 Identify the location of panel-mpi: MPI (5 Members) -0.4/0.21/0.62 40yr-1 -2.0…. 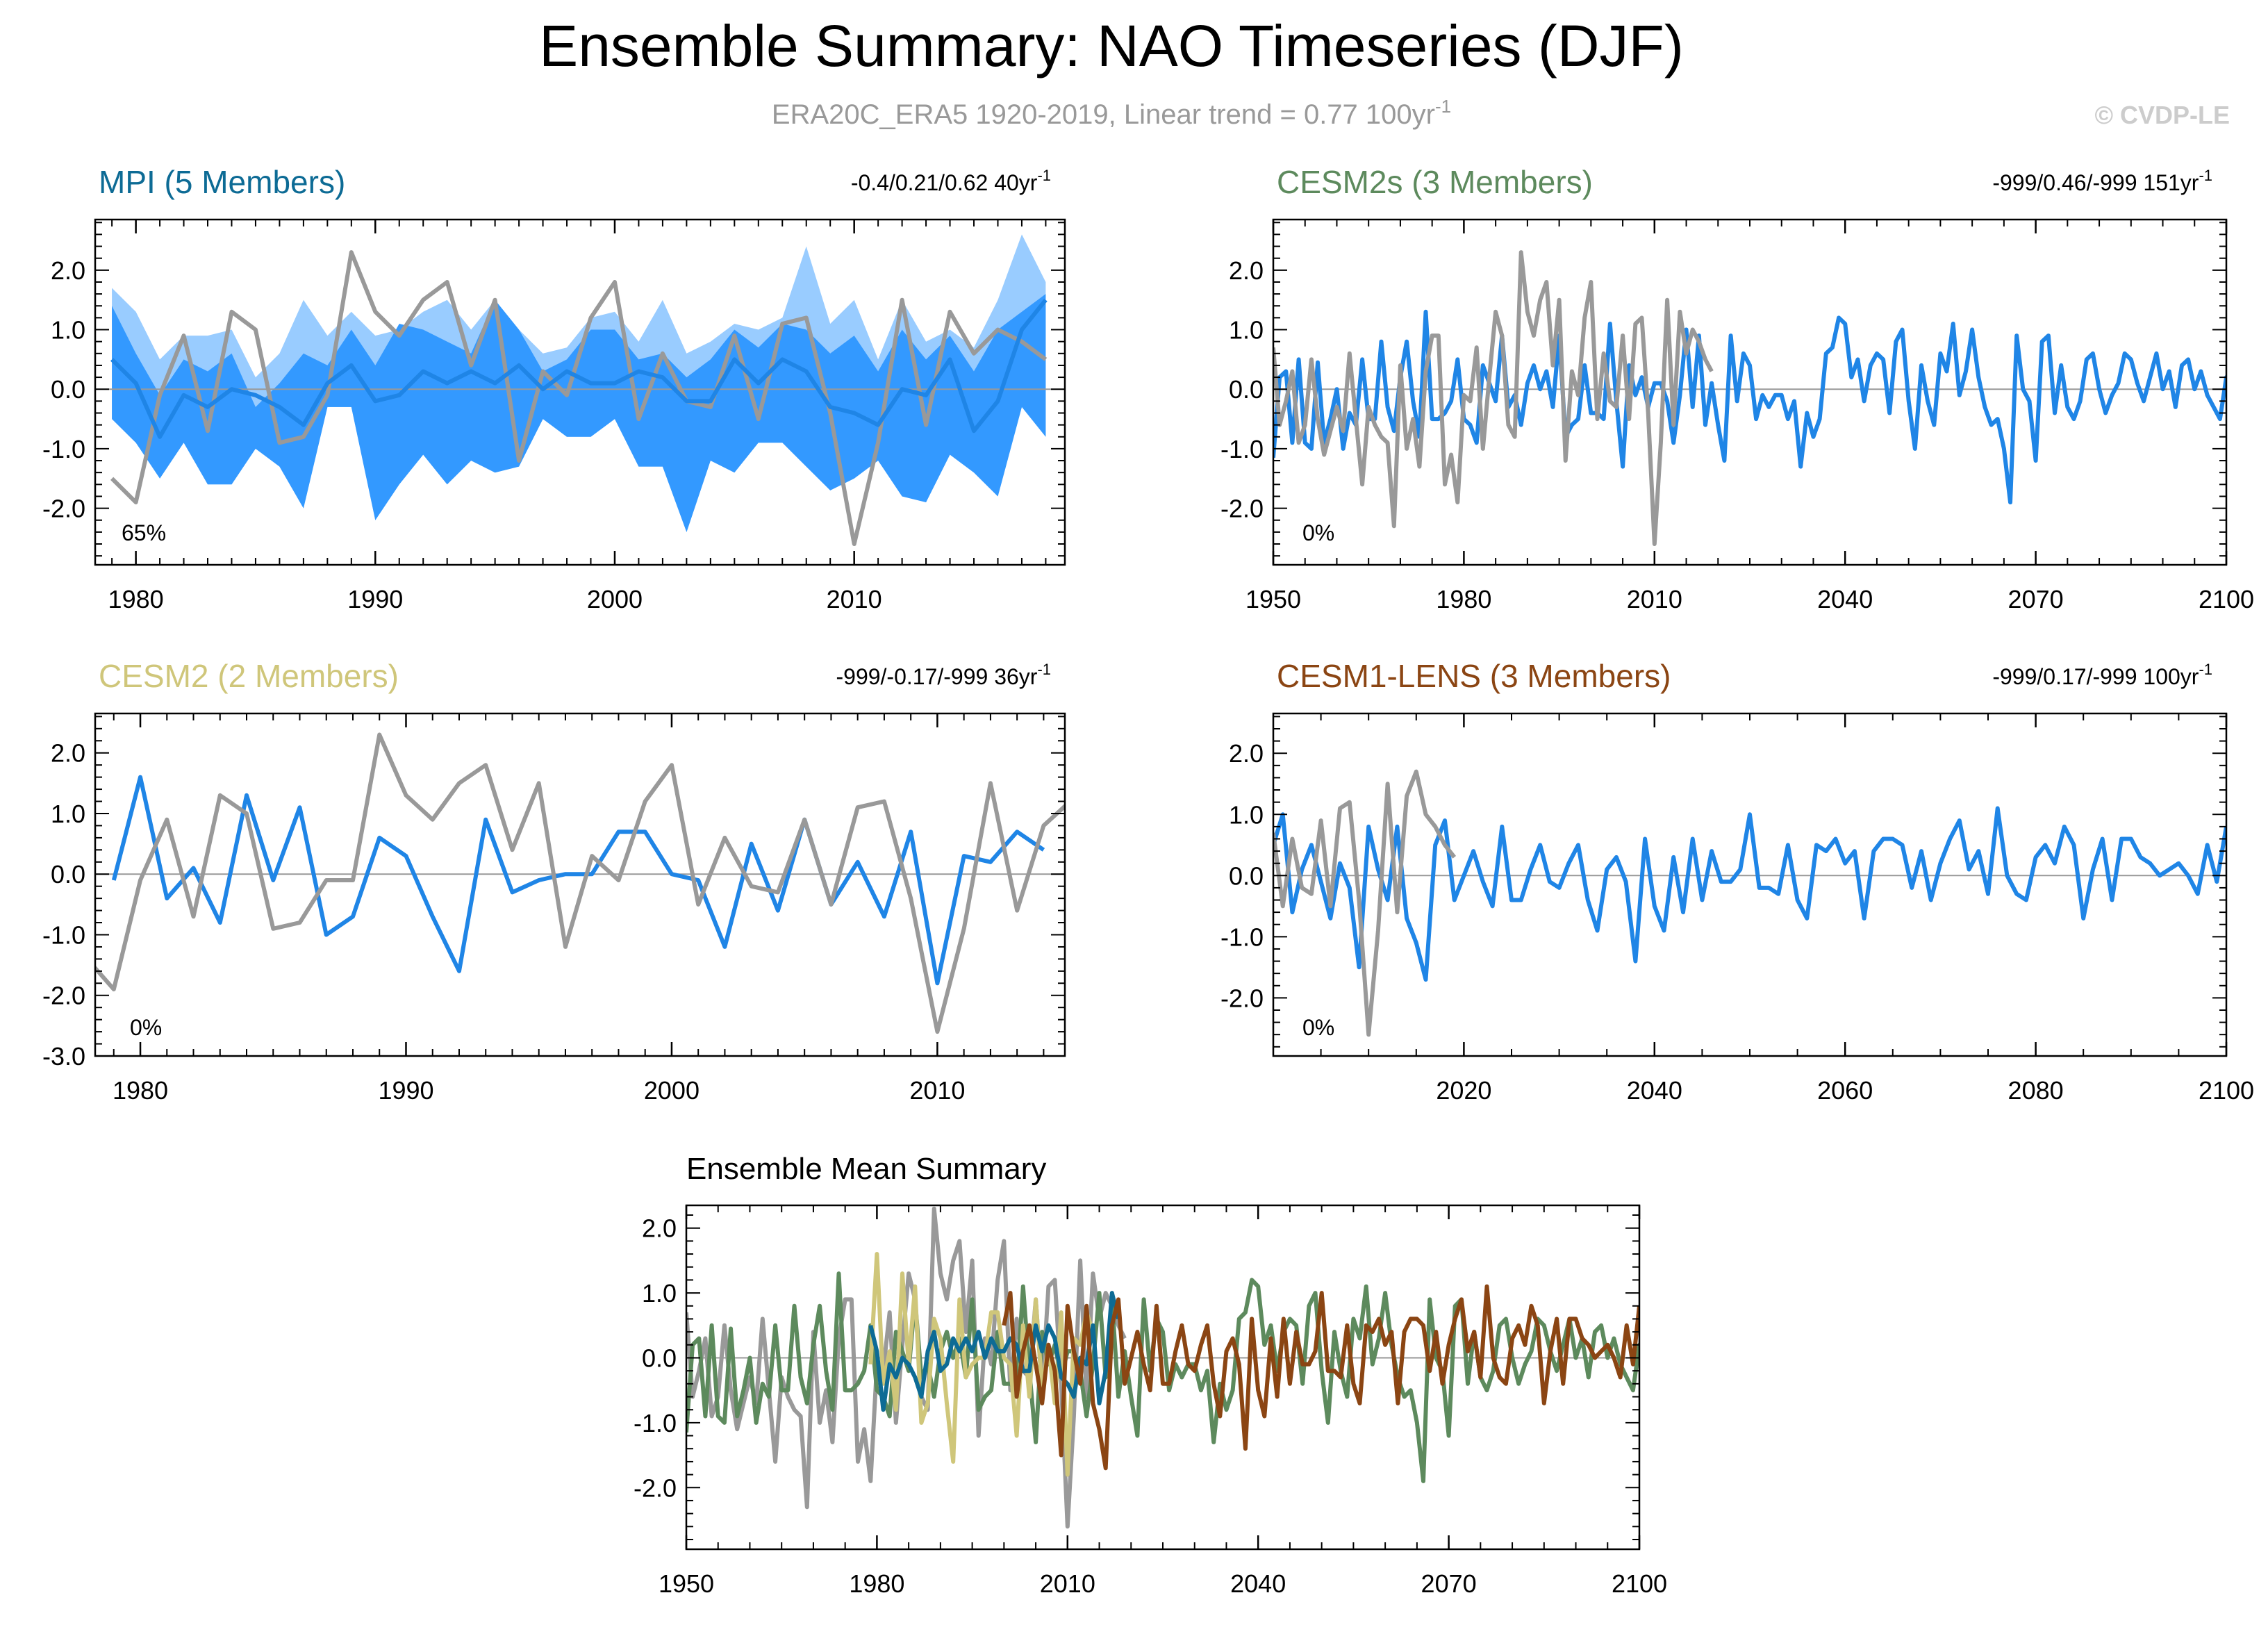
(554, 388).